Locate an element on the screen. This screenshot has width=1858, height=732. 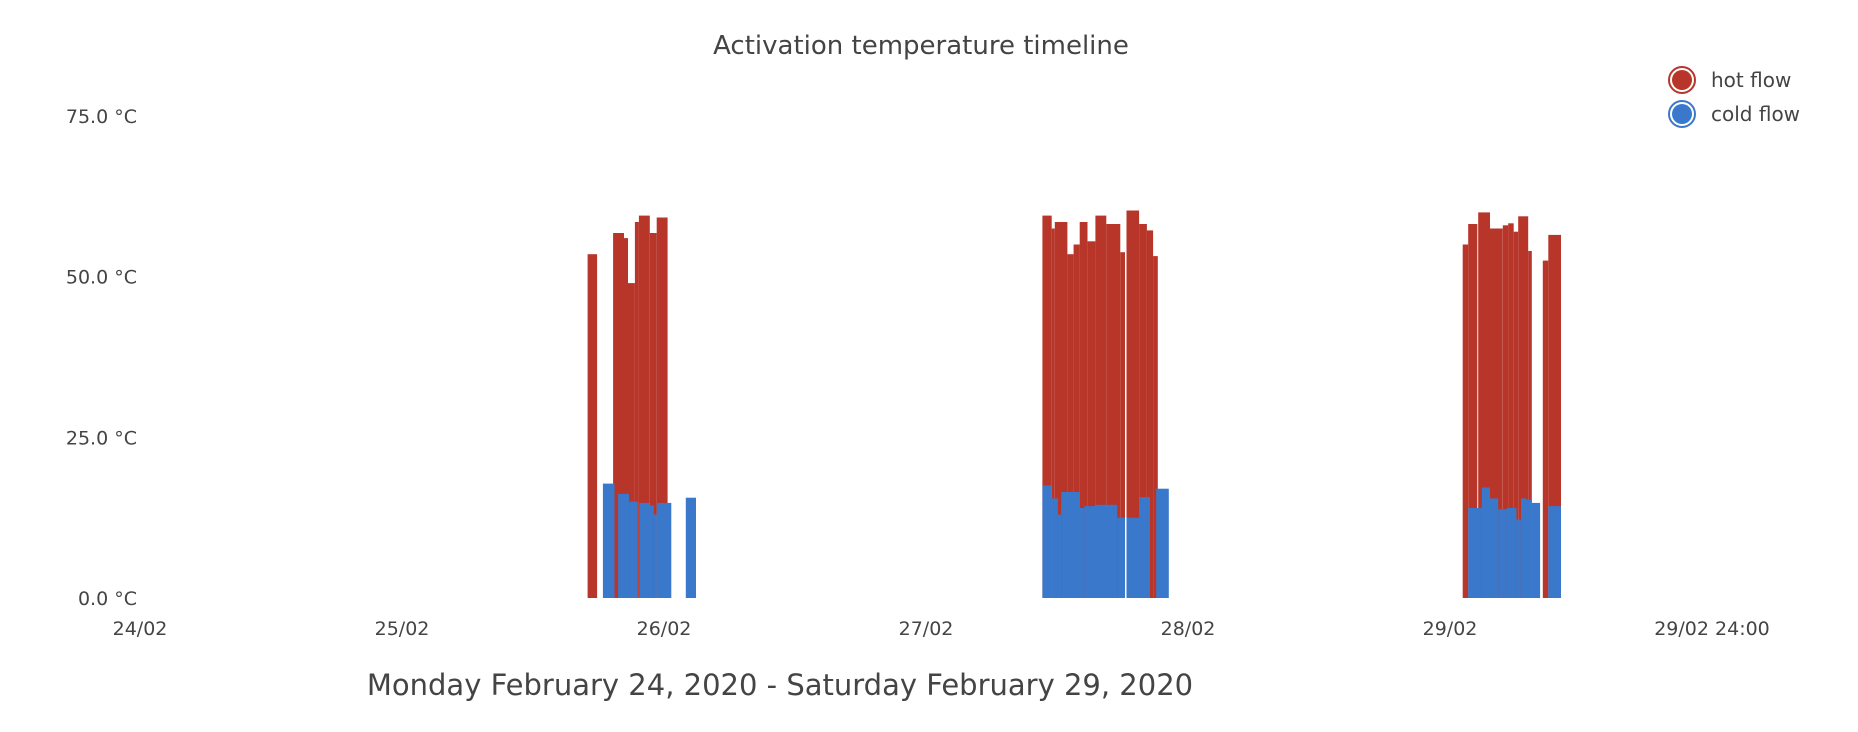
y-tick-label: 25.0 °C is located at coordinates (101, 438).